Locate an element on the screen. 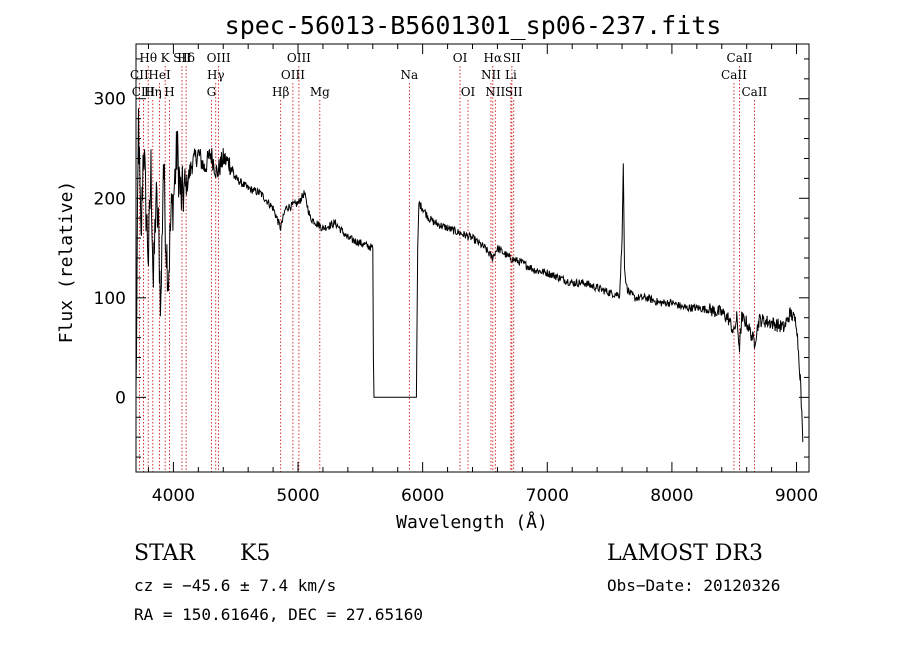  x-tick-label: 8000 is located at coordinates (671, 496).